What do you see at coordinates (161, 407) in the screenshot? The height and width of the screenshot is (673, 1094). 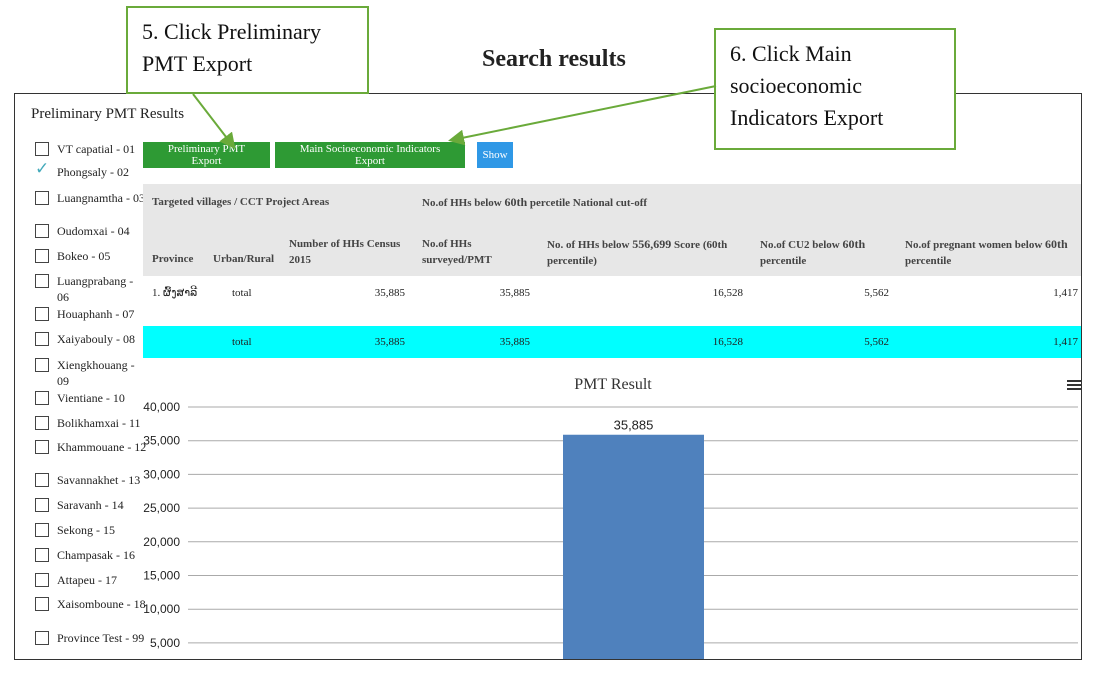 I see `y-tick-label: 40,000` at bounding box center [161, 407].